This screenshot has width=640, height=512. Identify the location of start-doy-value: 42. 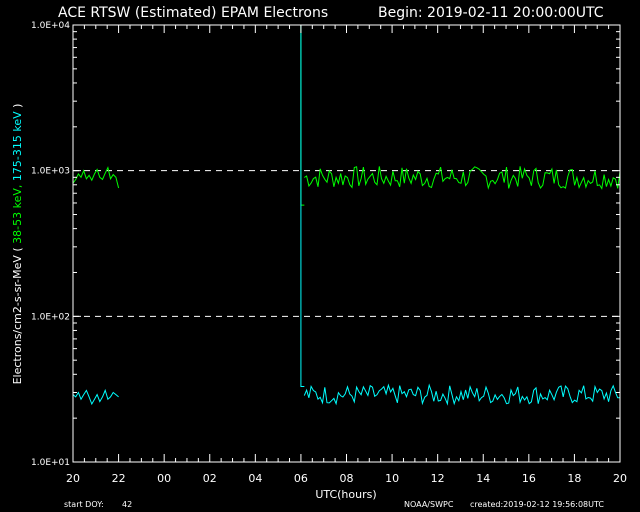
(127, 504).